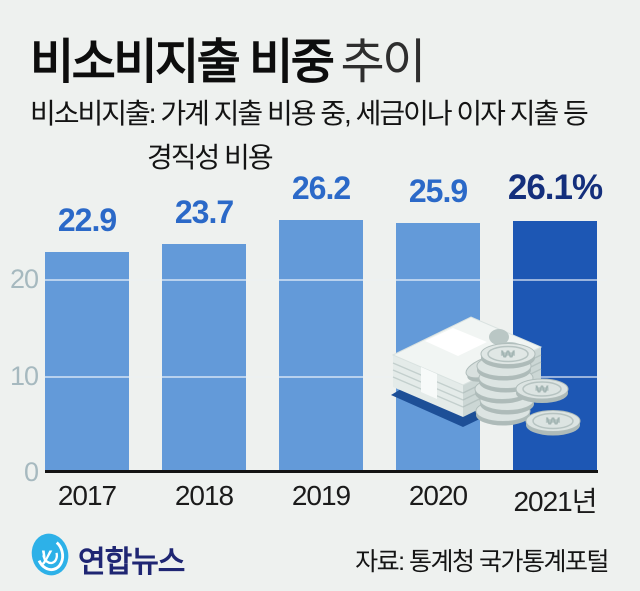  What do you see at coordinates (131, 562) in the screenshot?
I see `brand-name: 연합뉴스` at bounding box center [131, 562].